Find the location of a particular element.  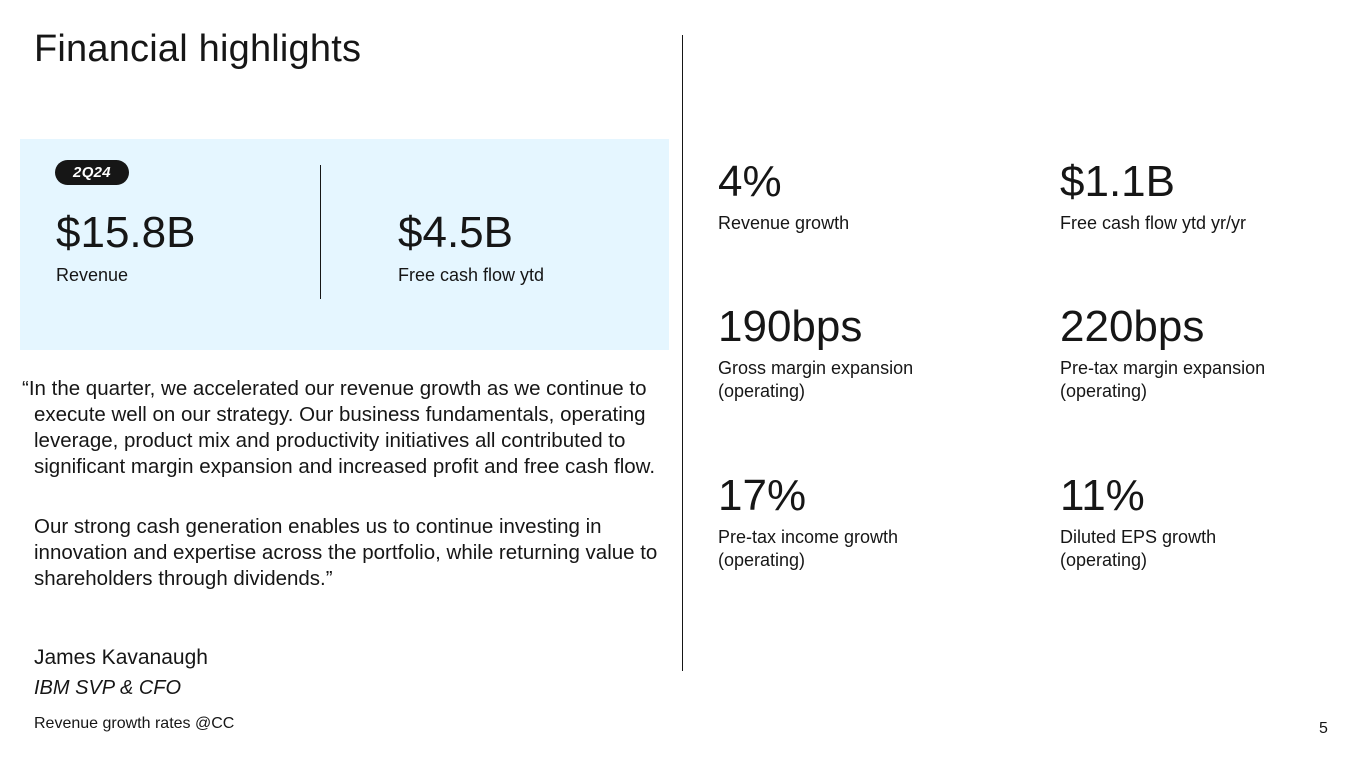

metric-value: 220bps is located at coordinates (1132, 326).